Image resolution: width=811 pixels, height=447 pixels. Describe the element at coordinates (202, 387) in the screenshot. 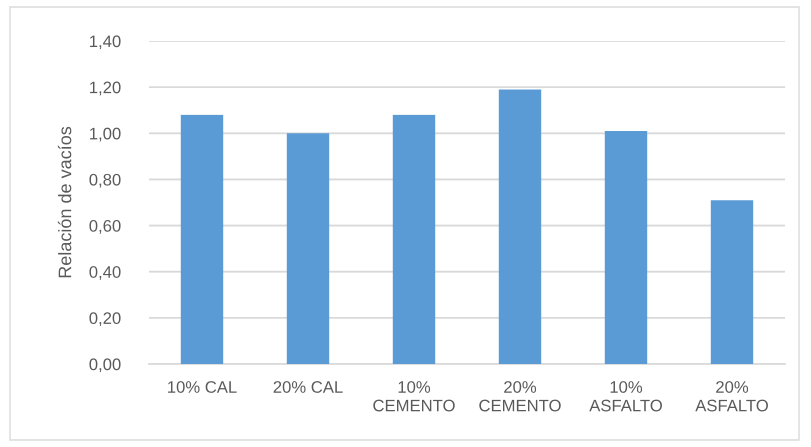

I see `x-tick-label: 10% CAL` at that location.